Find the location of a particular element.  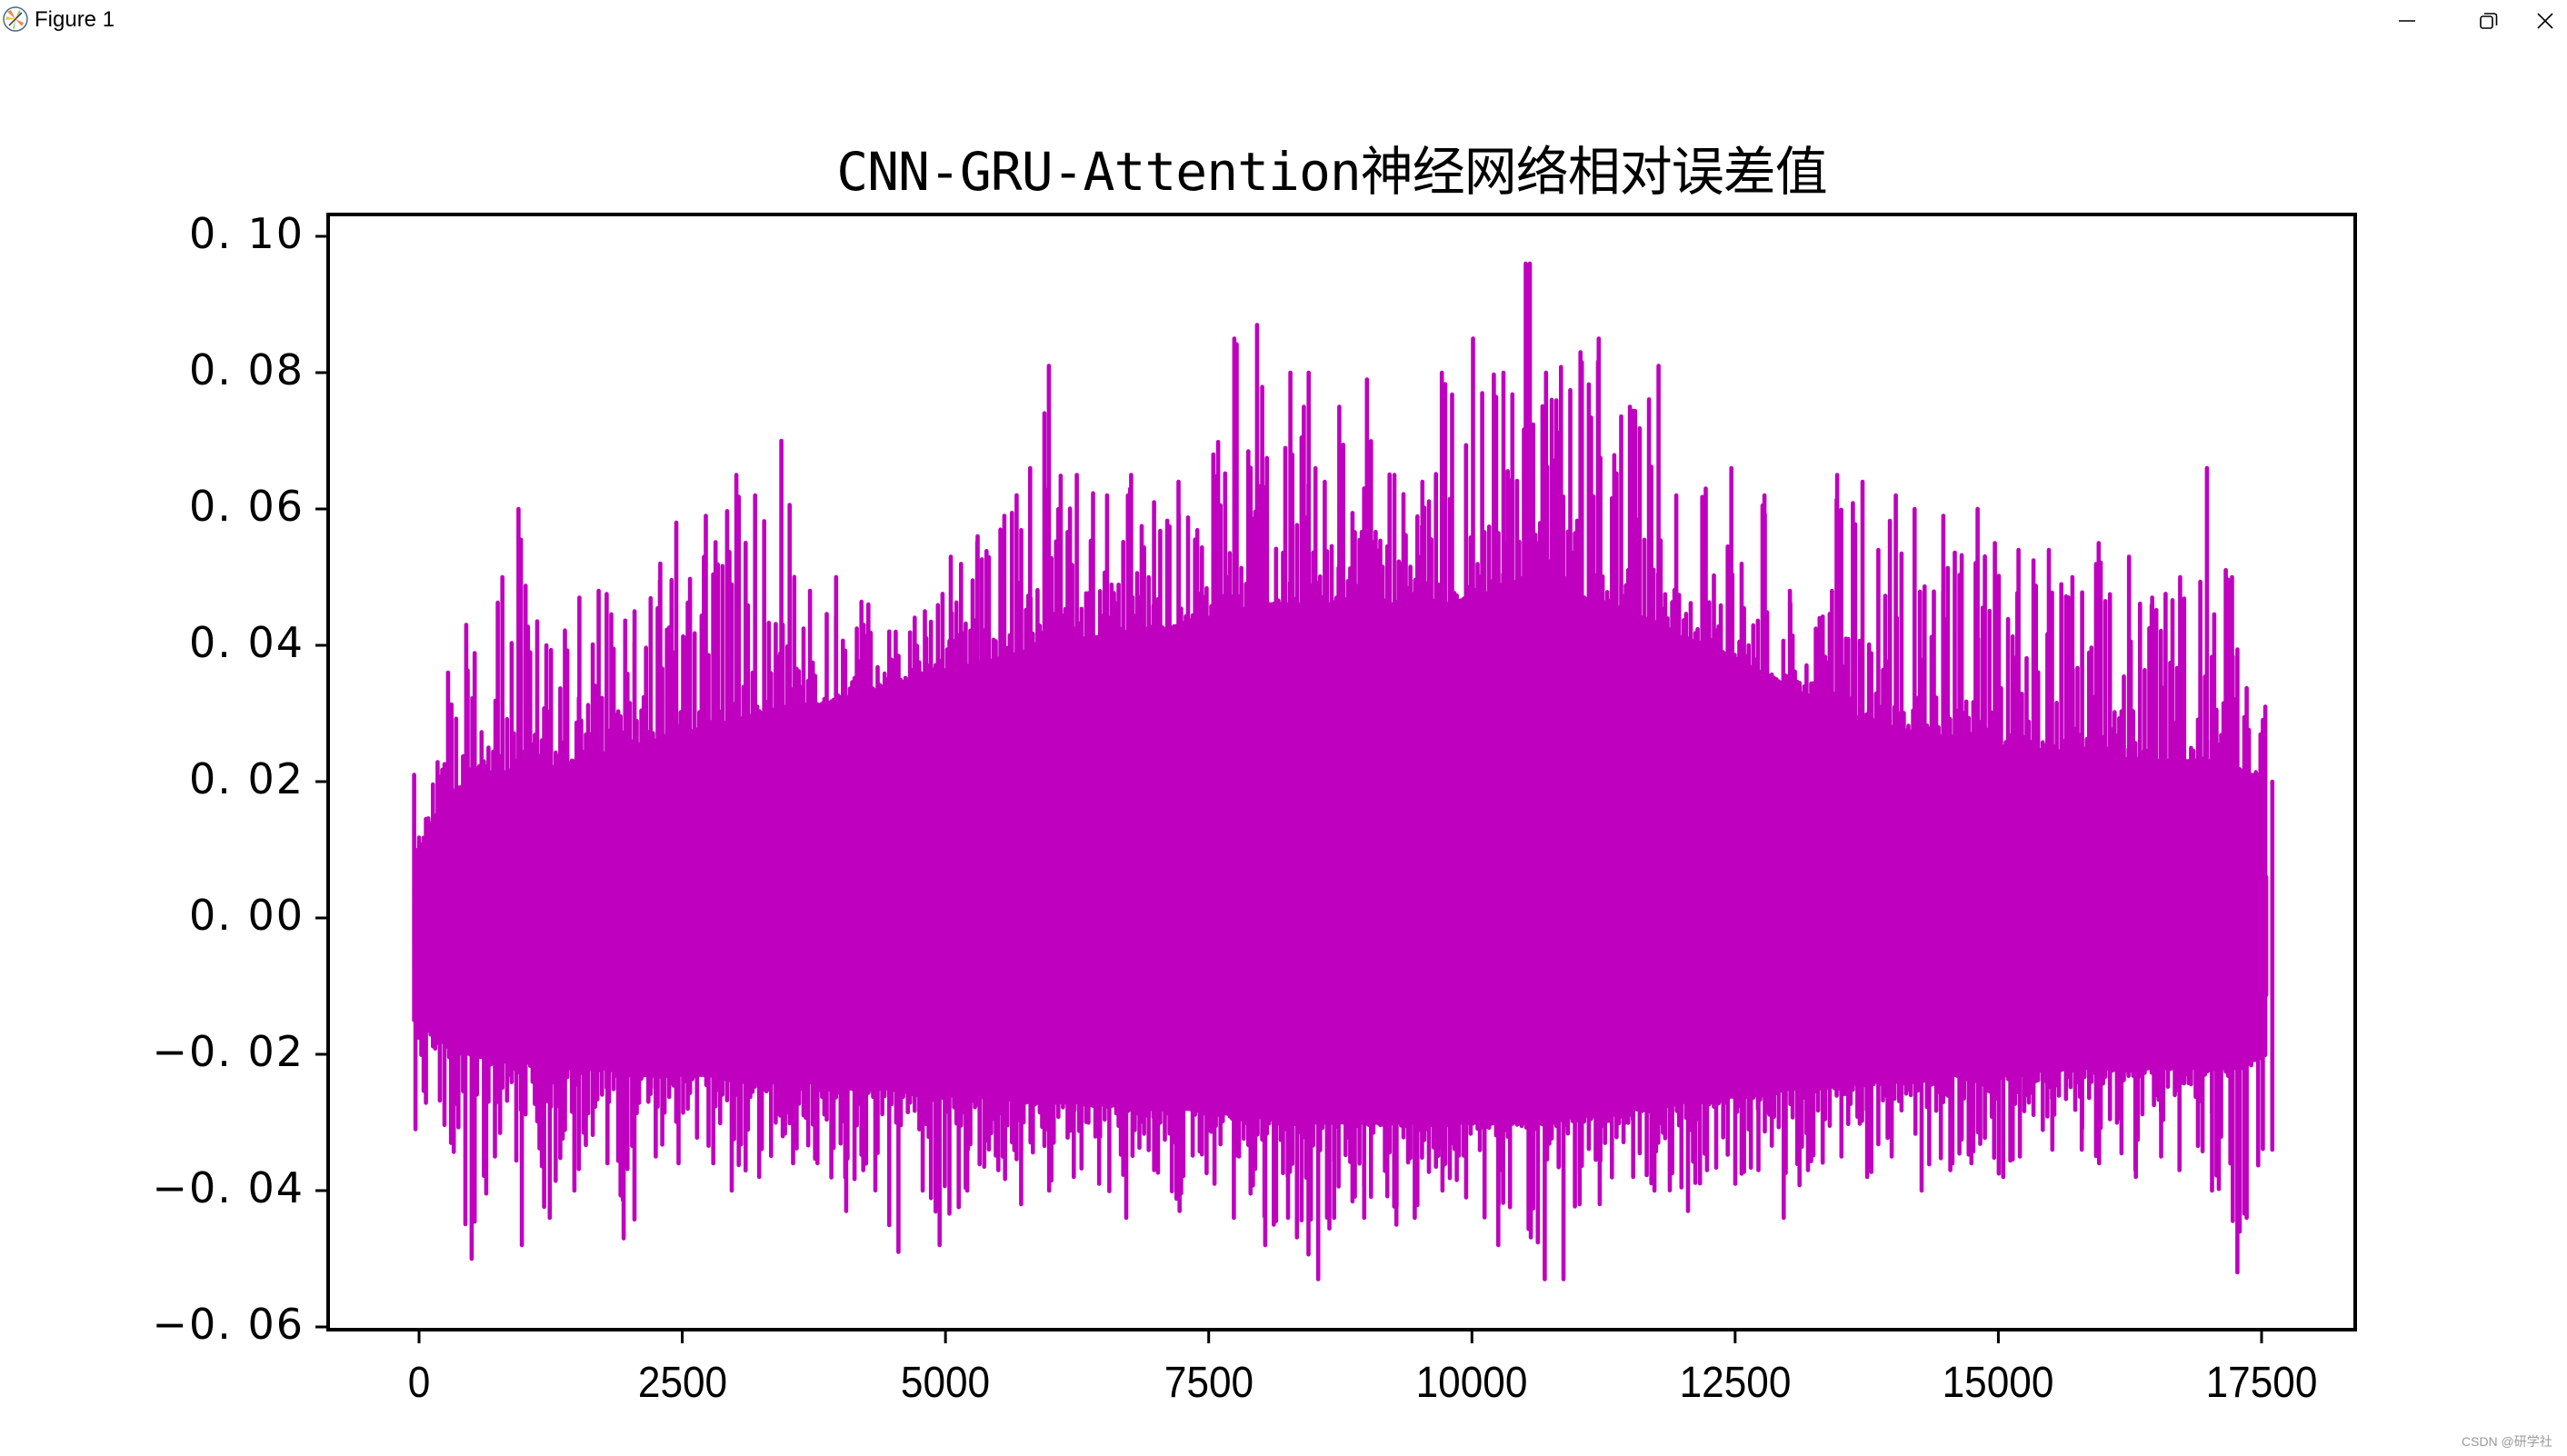

y-tick-label: 0. 08 is located at coordinates (246, 370).